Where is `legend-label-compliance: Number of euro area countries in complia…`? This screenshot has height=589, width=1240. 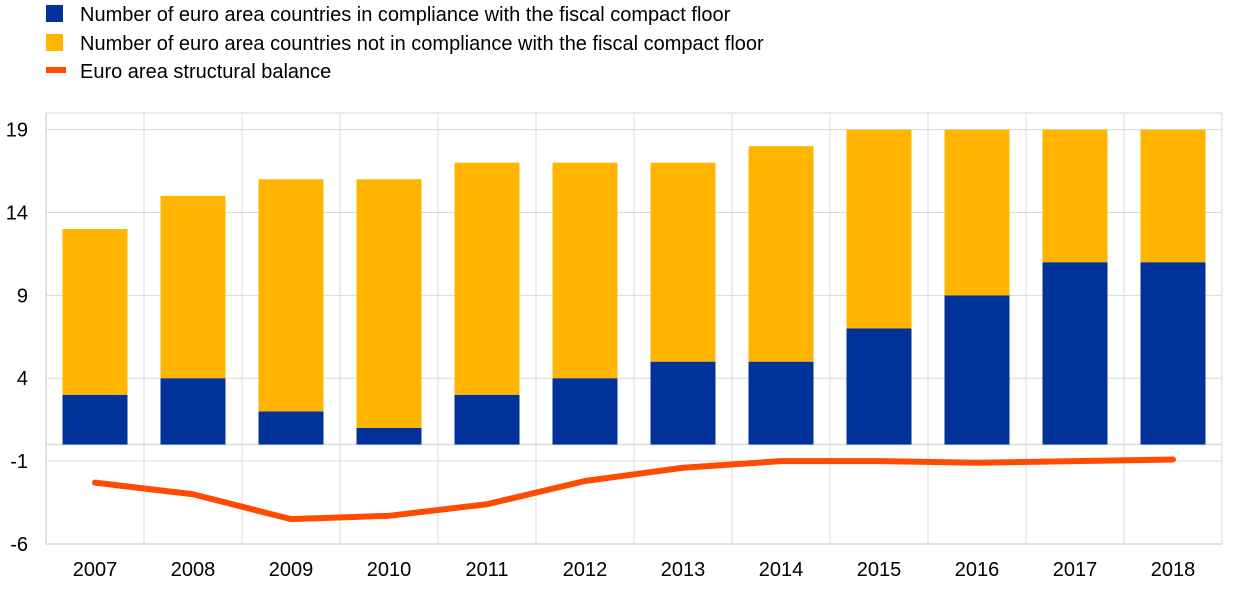
legend-label-compliance: Number of euro area countries in complia… is located at coordinates (405, 15).